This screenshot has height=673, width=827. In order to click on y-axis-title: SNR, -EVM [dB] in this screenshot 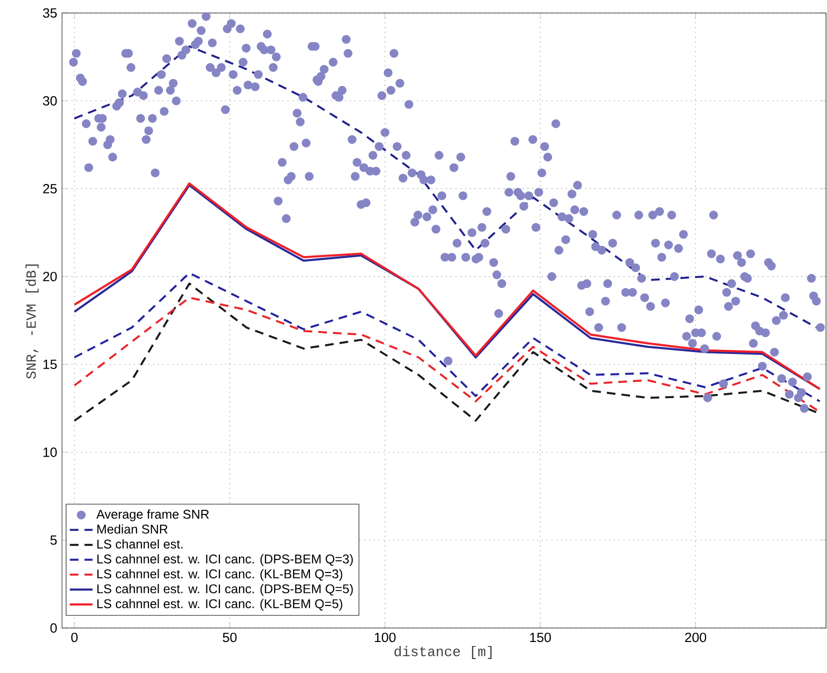, I will do `click(32, 321)`.